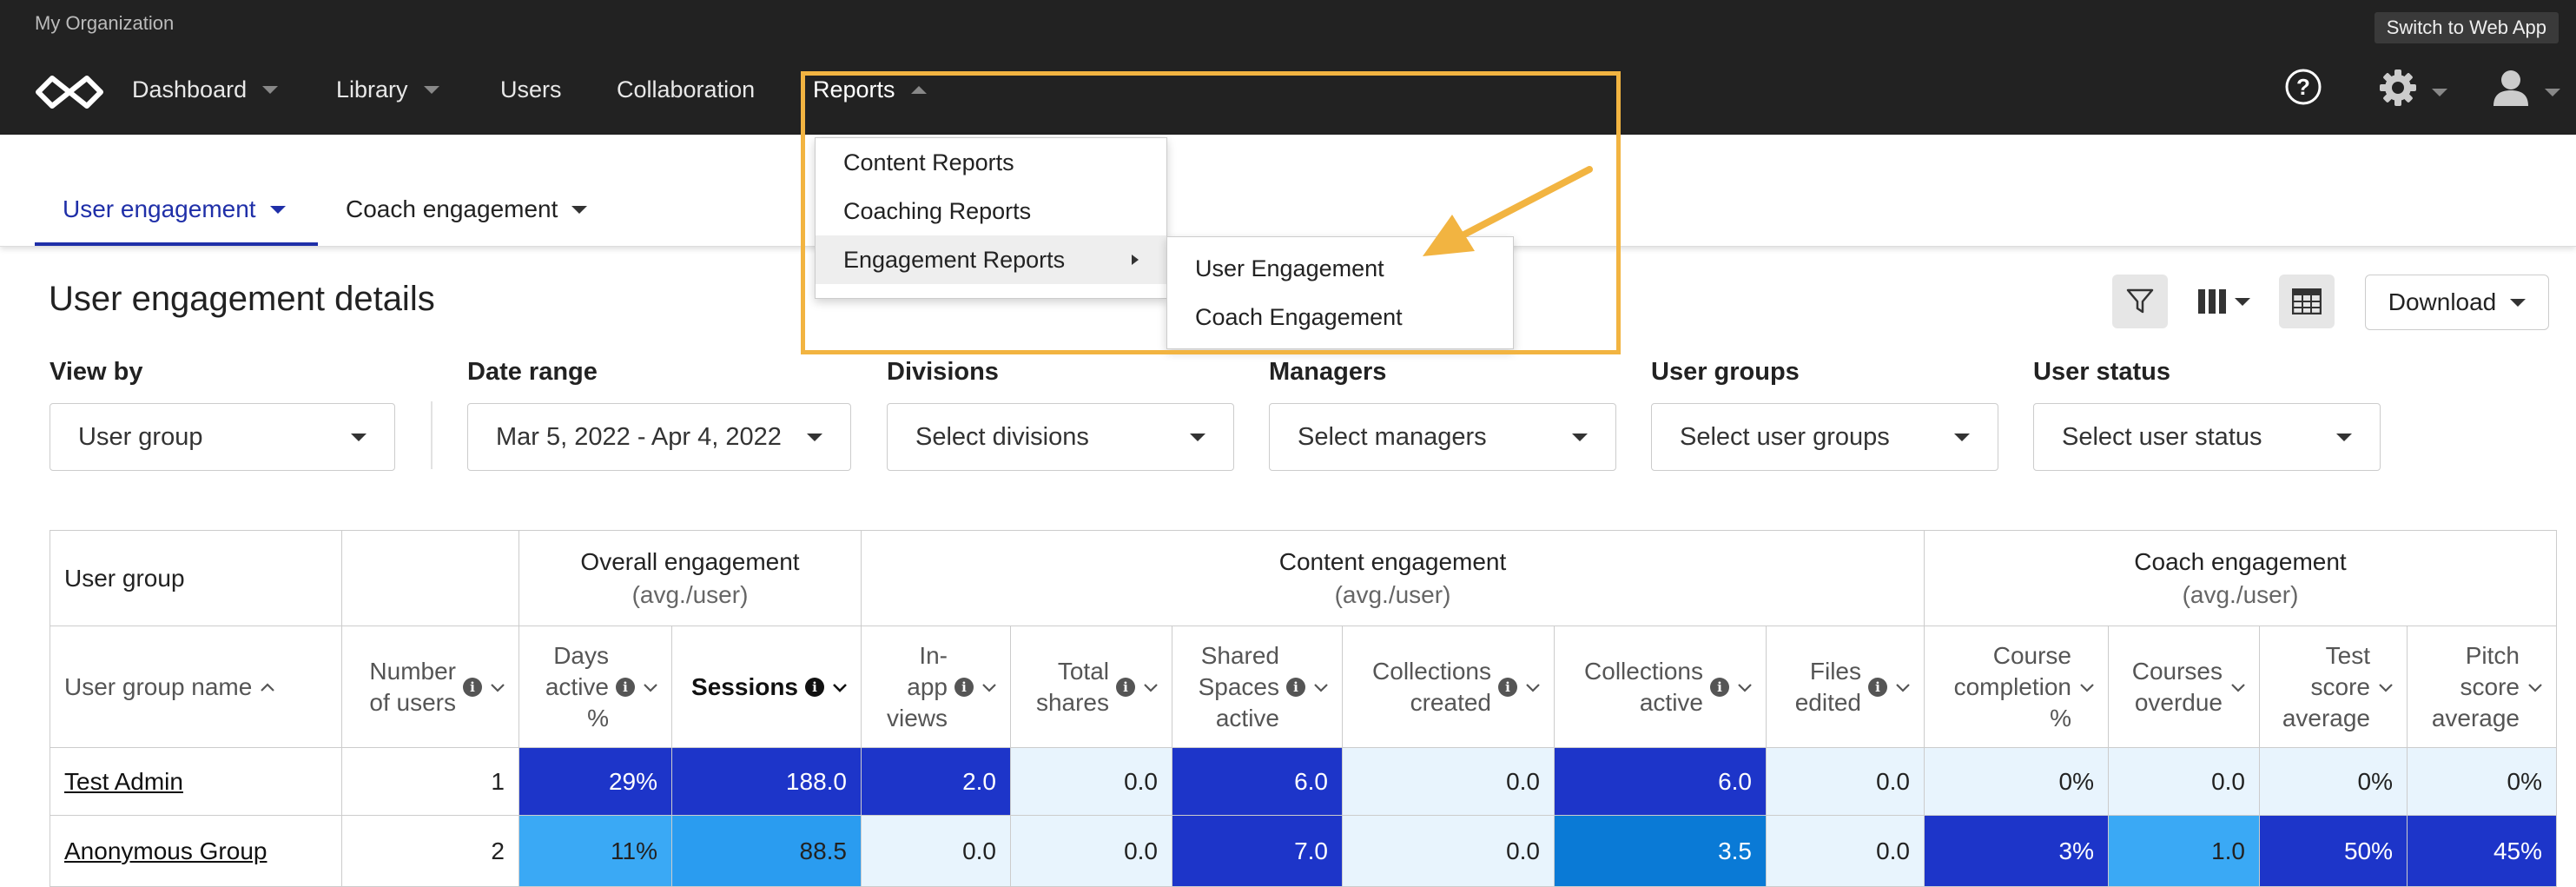  What do you see at coordinates (1432, 686) in the screenshot?
I see `column-header-label: Collections created` at bounding box center [1432, 686].